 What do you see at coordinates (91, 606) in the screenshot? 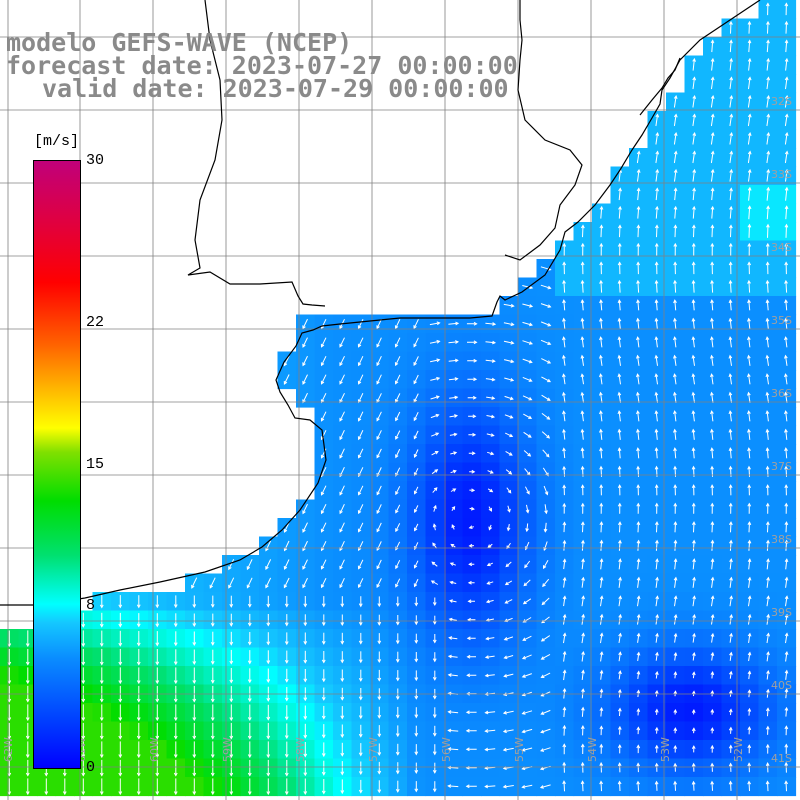
I see `colorbar-tick-8: 8` at bounding box center [91, 606].